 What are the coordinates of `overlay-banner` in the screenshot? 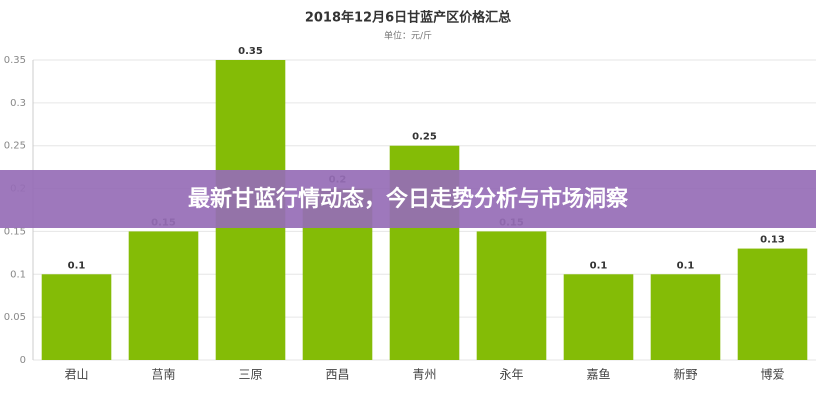 It's located at (408, 199).